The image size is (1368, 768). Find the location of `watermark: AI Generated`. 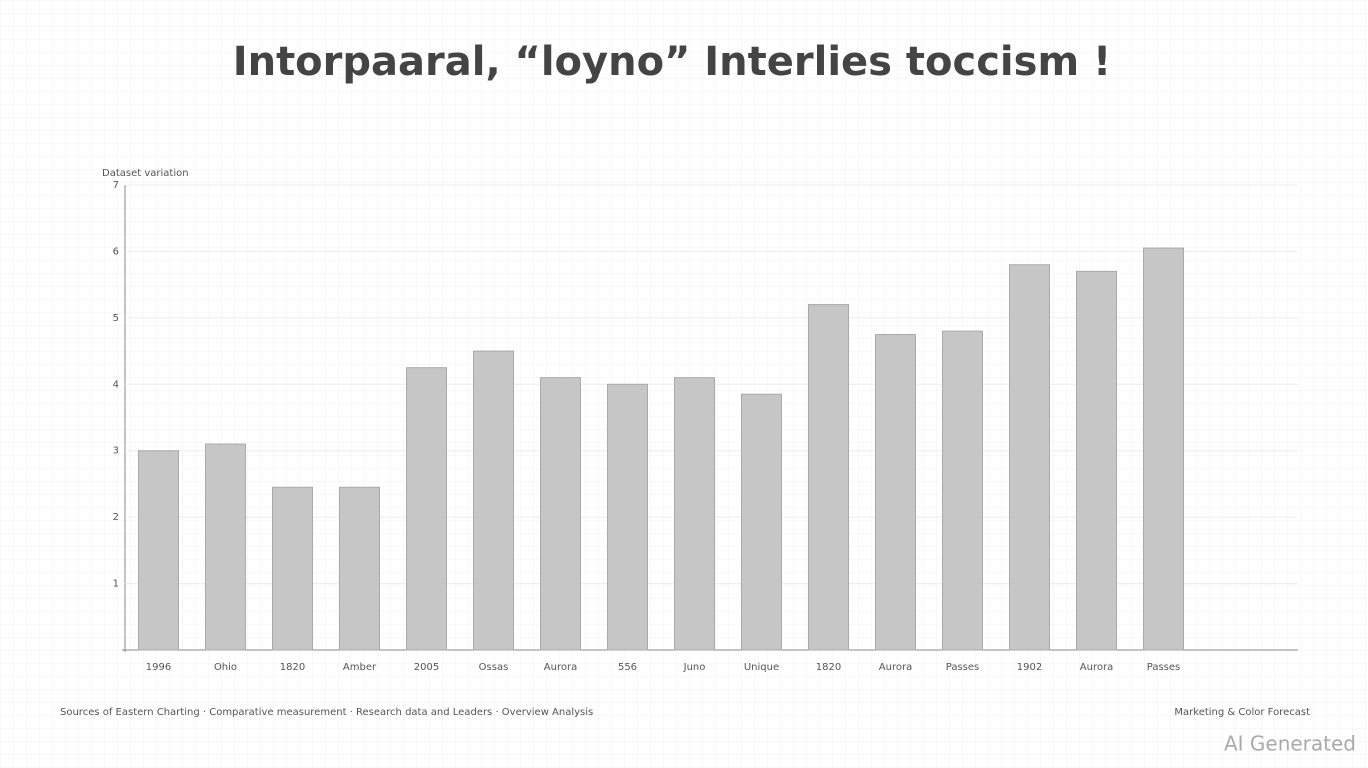

watermark: AI Generated is located at coordinates (1290, 744).